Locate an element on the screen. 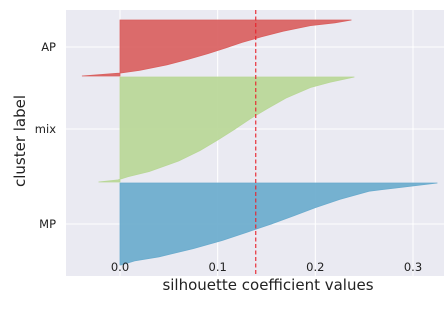 This screenshot has height=320, width=444. y-axis-label: cluster label is located at coordinates (20, 141).